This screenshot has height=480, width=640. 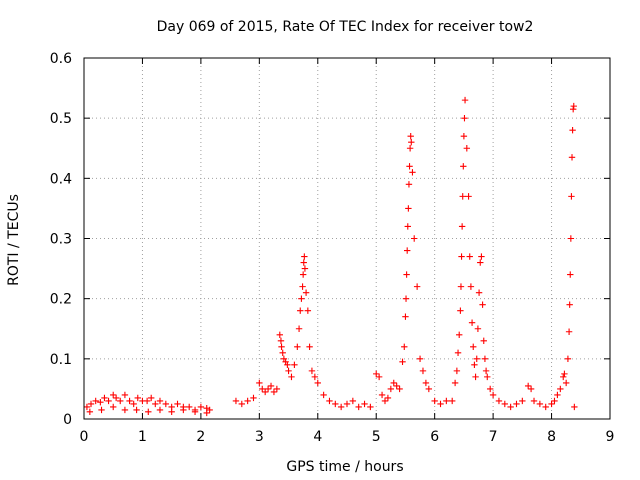 I want to click on x-tick-label: 7, so click(x=493, y=437).